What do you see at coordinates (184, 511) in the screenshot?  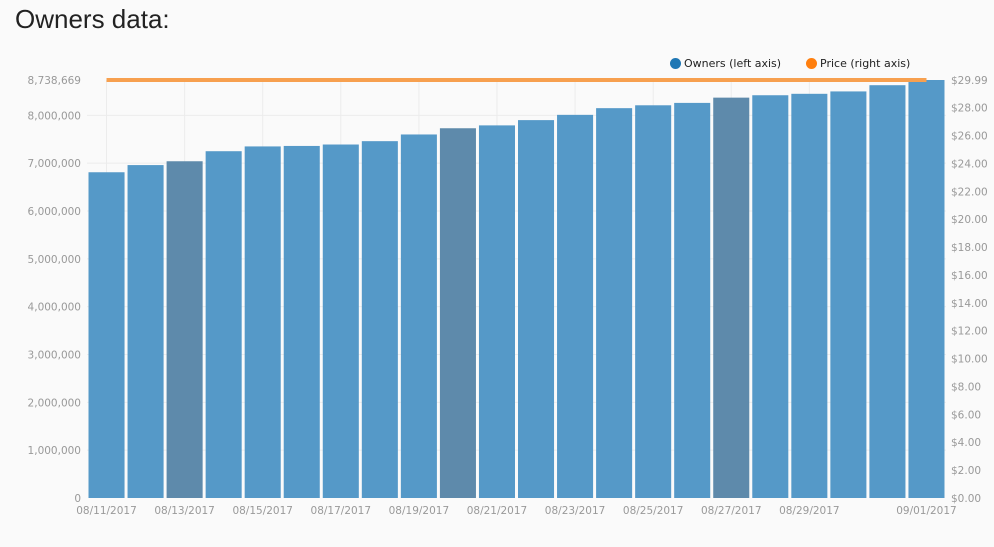 I see `x-tick-label: 08/13/2017` at bounding box center [184, 511].